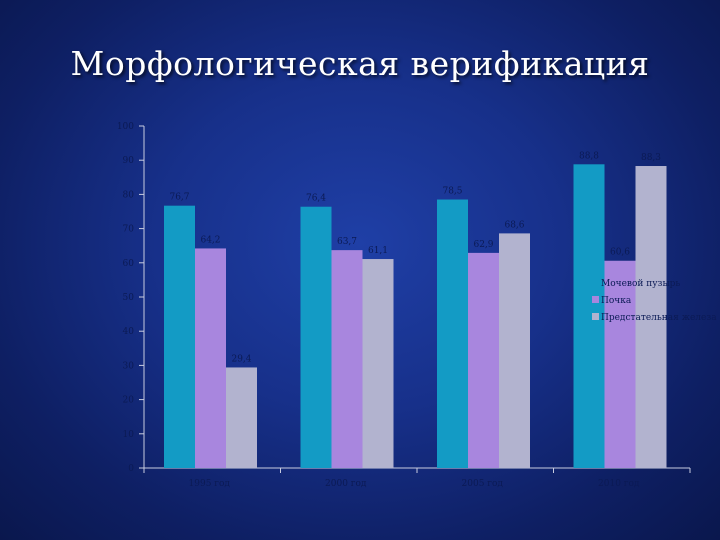 This screenshot has height=540, width=720. Describe the element at coordinates (620, 253) in the screenshot. I see `data-label: 60,6` at that location.